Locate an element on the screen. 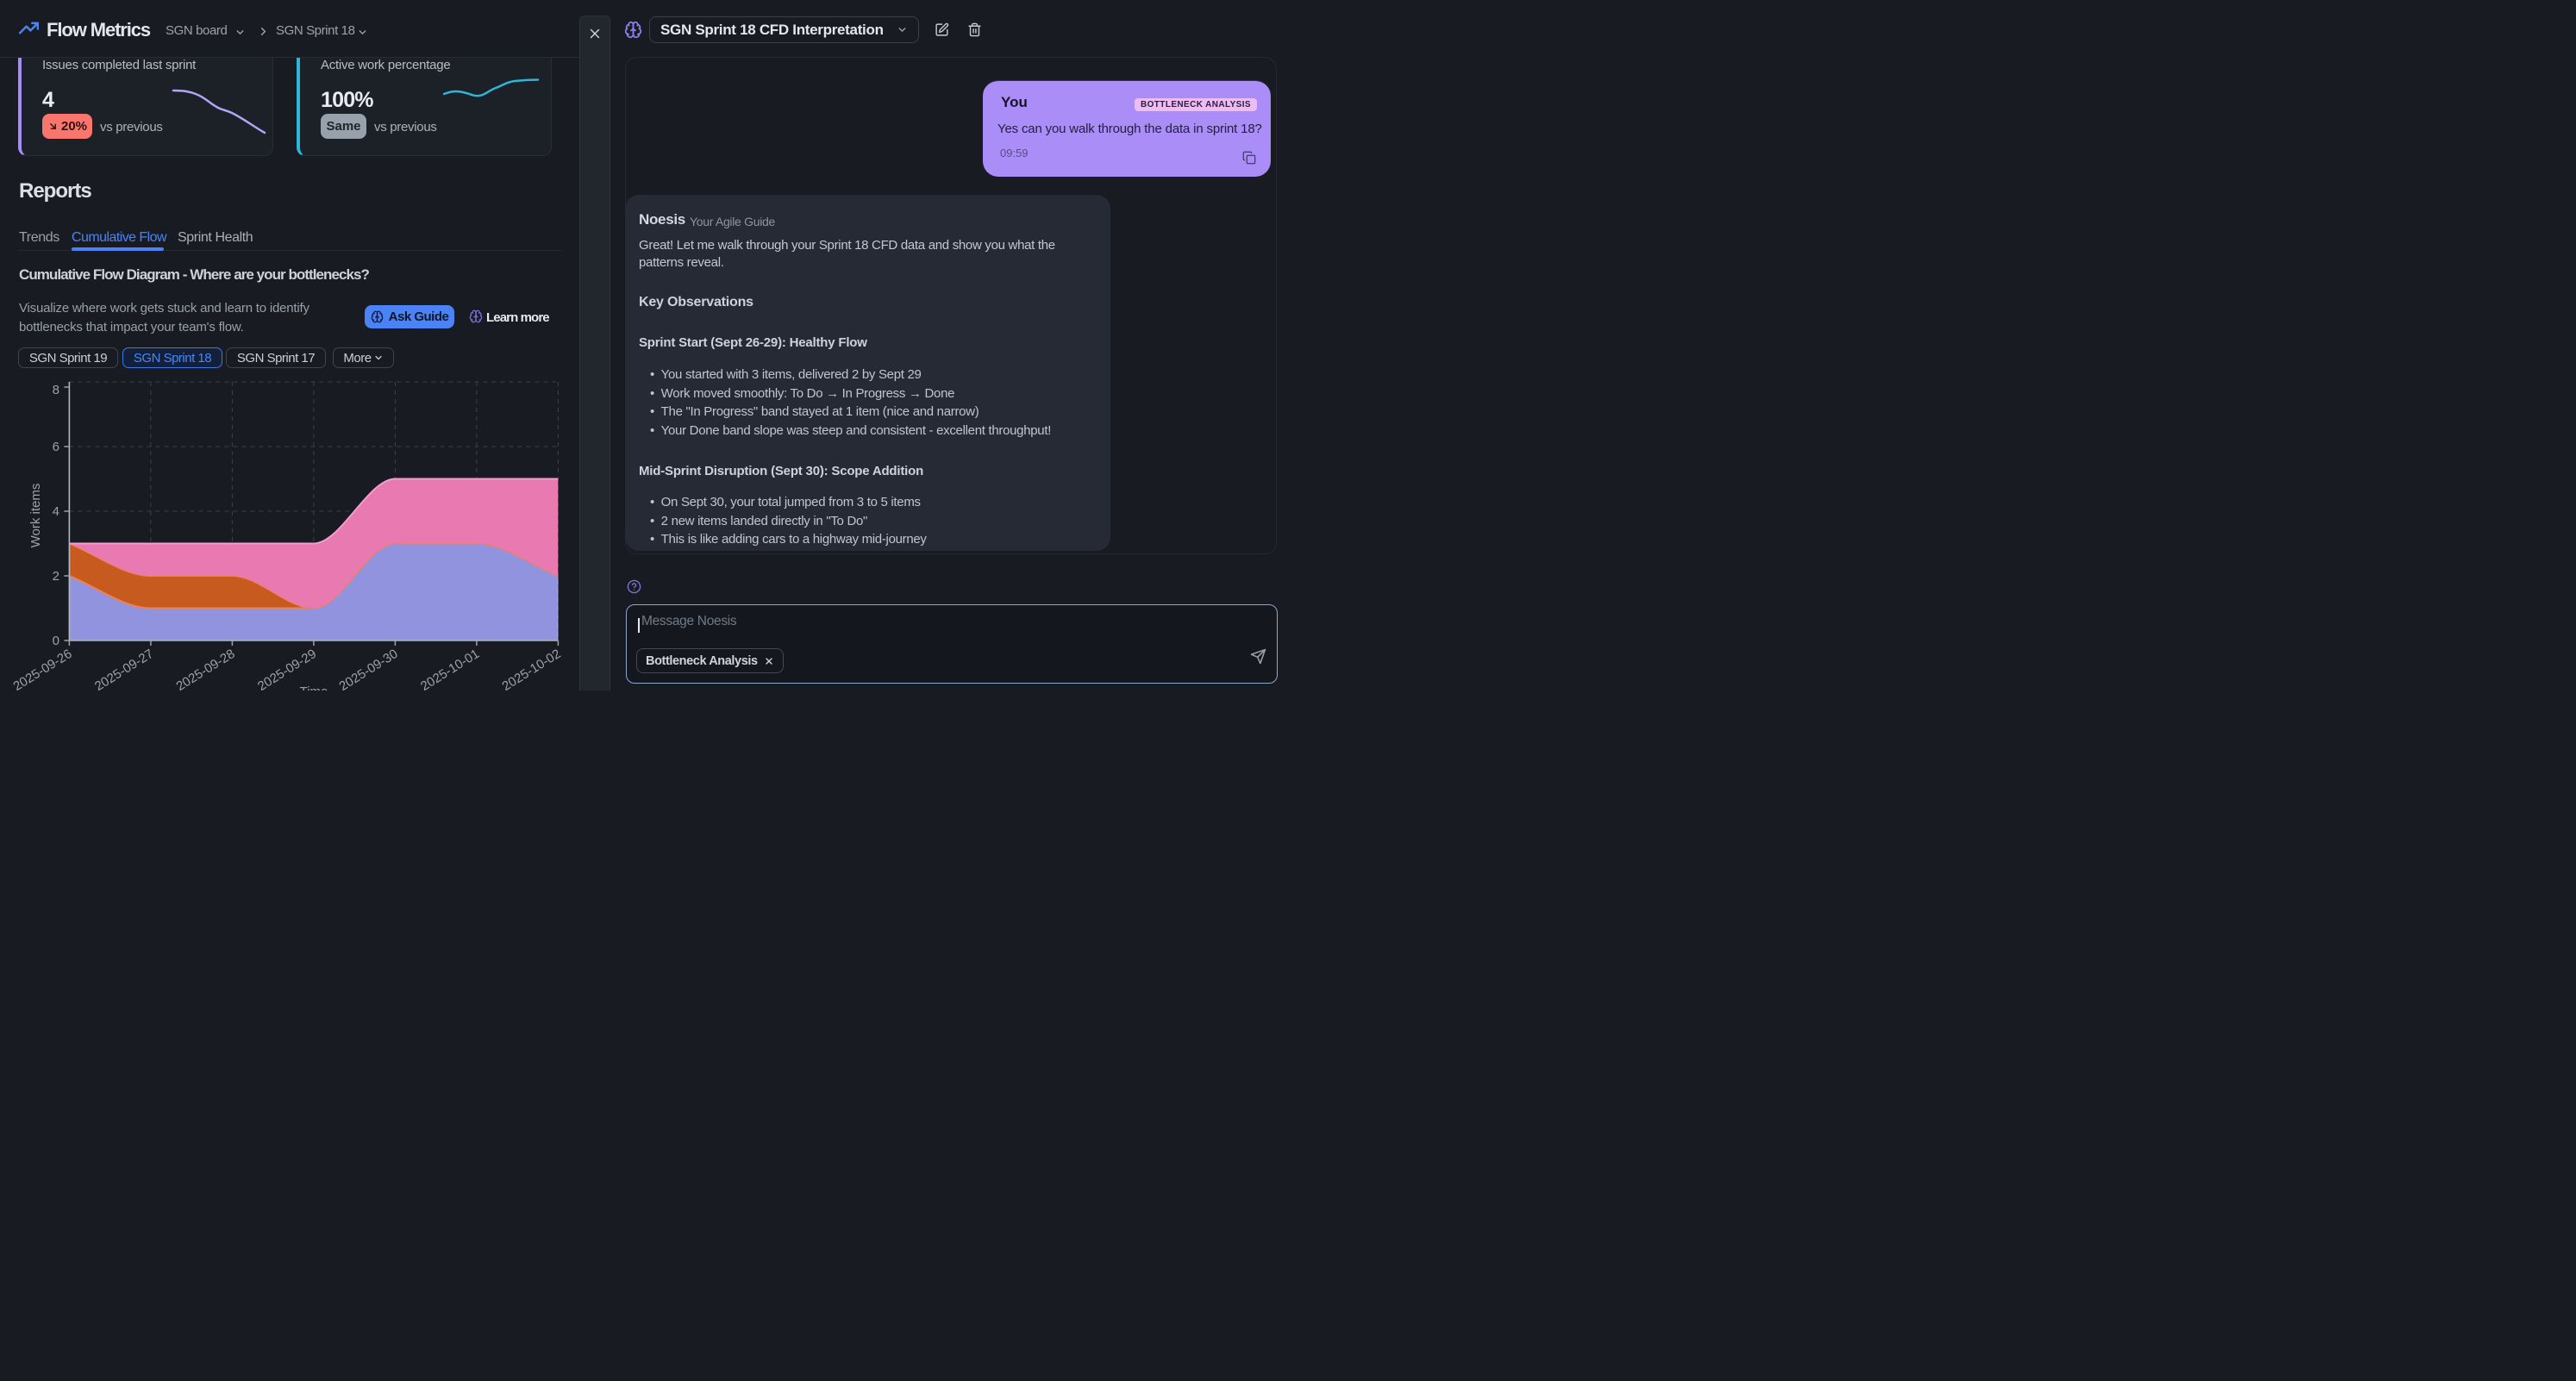 This screenshot has height=1381, width=2576. svg-text: 6 is located at coordinates (56, 447).